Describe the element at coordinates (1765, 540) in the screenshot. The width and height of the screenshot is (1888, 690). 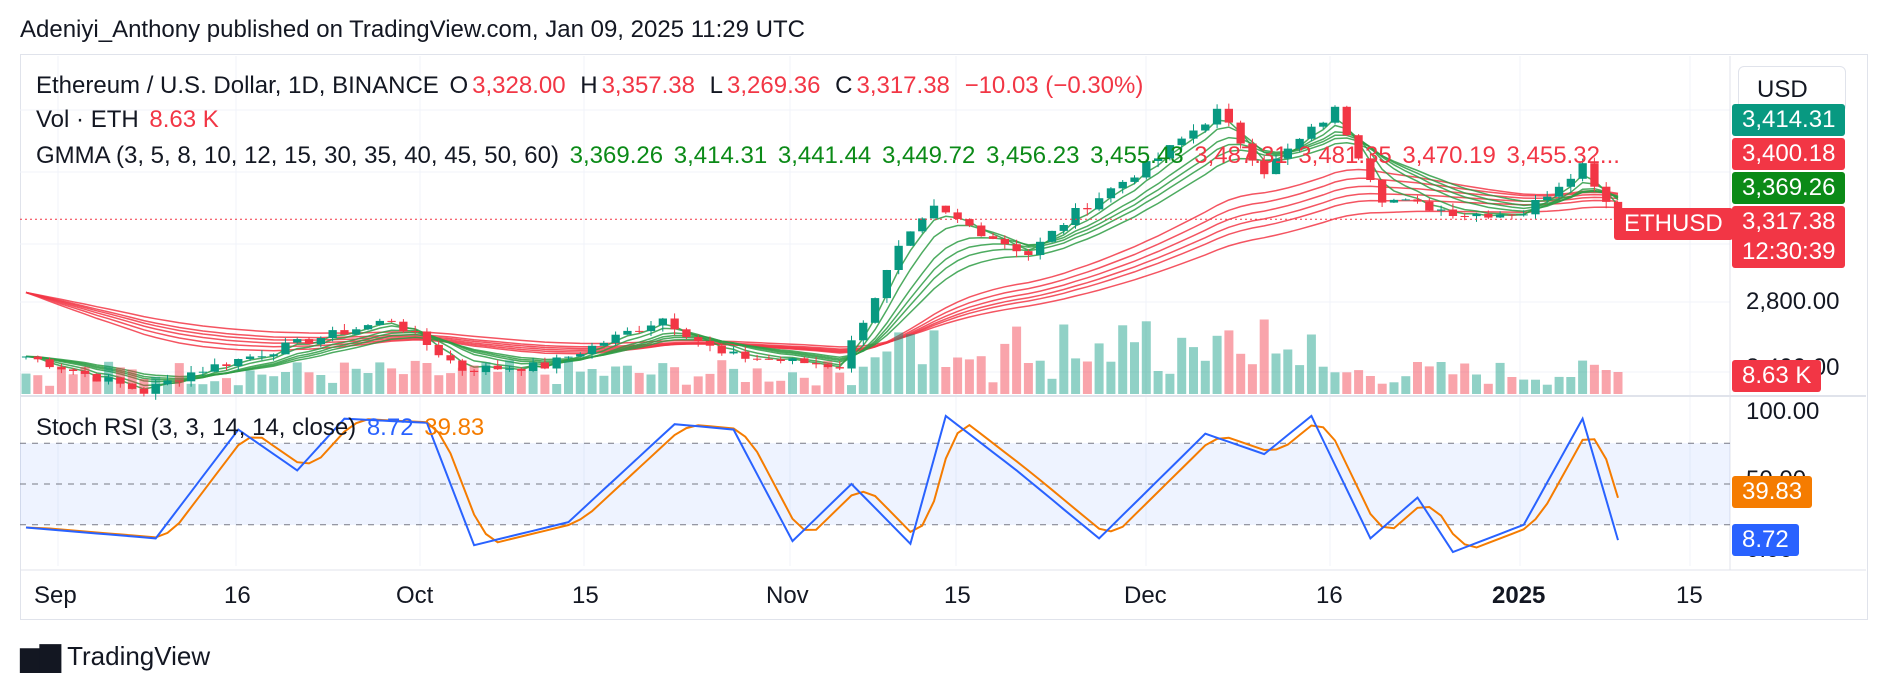
I see `stoch-k-badge: 8.72` at that location.